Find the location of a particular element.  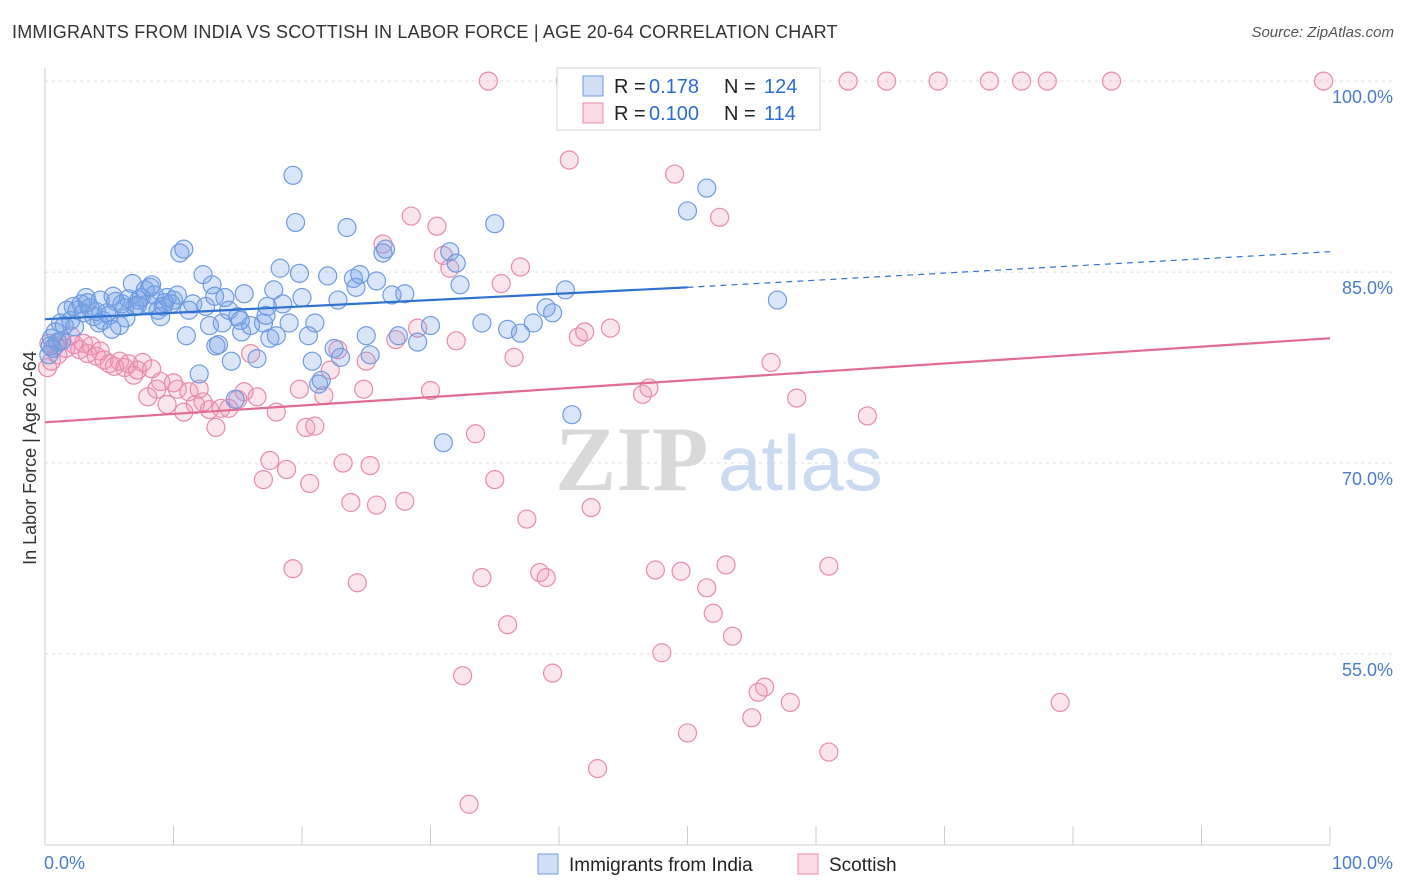

legend-bottom-swatch-scottish is located at coordinates (808, 864).